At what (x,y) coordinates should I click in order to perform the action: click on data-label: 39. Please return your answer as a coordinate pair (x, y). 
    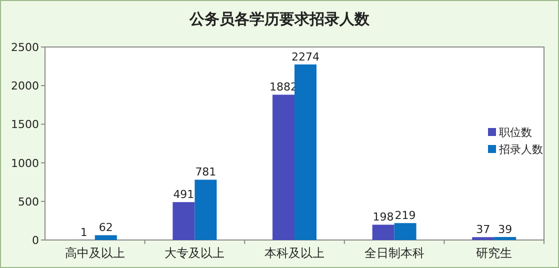
    Looking at the image, I should click on (505, 229).